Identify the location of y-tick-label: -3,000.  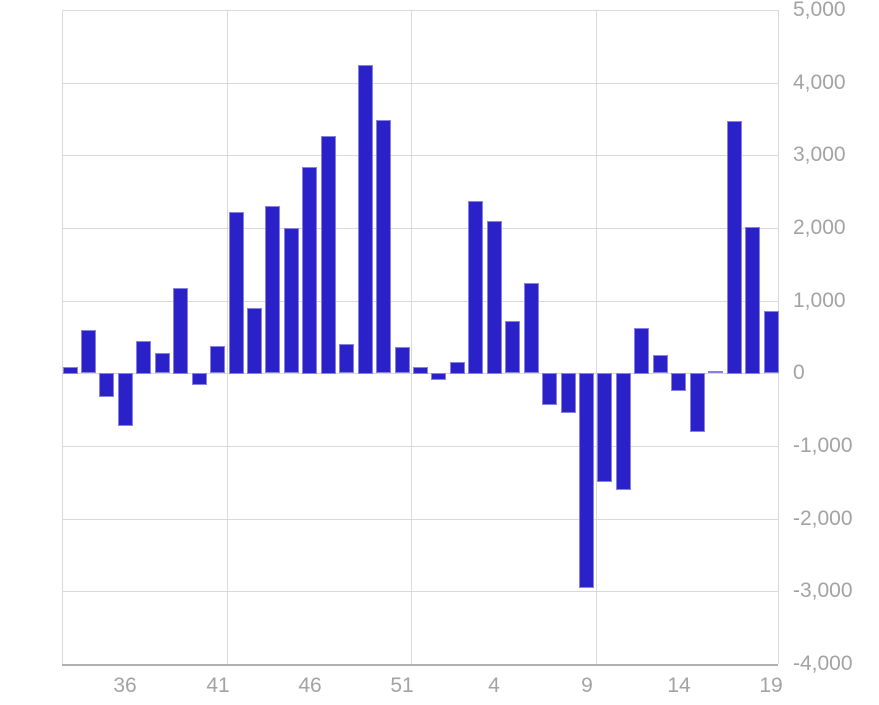
(823, 590).